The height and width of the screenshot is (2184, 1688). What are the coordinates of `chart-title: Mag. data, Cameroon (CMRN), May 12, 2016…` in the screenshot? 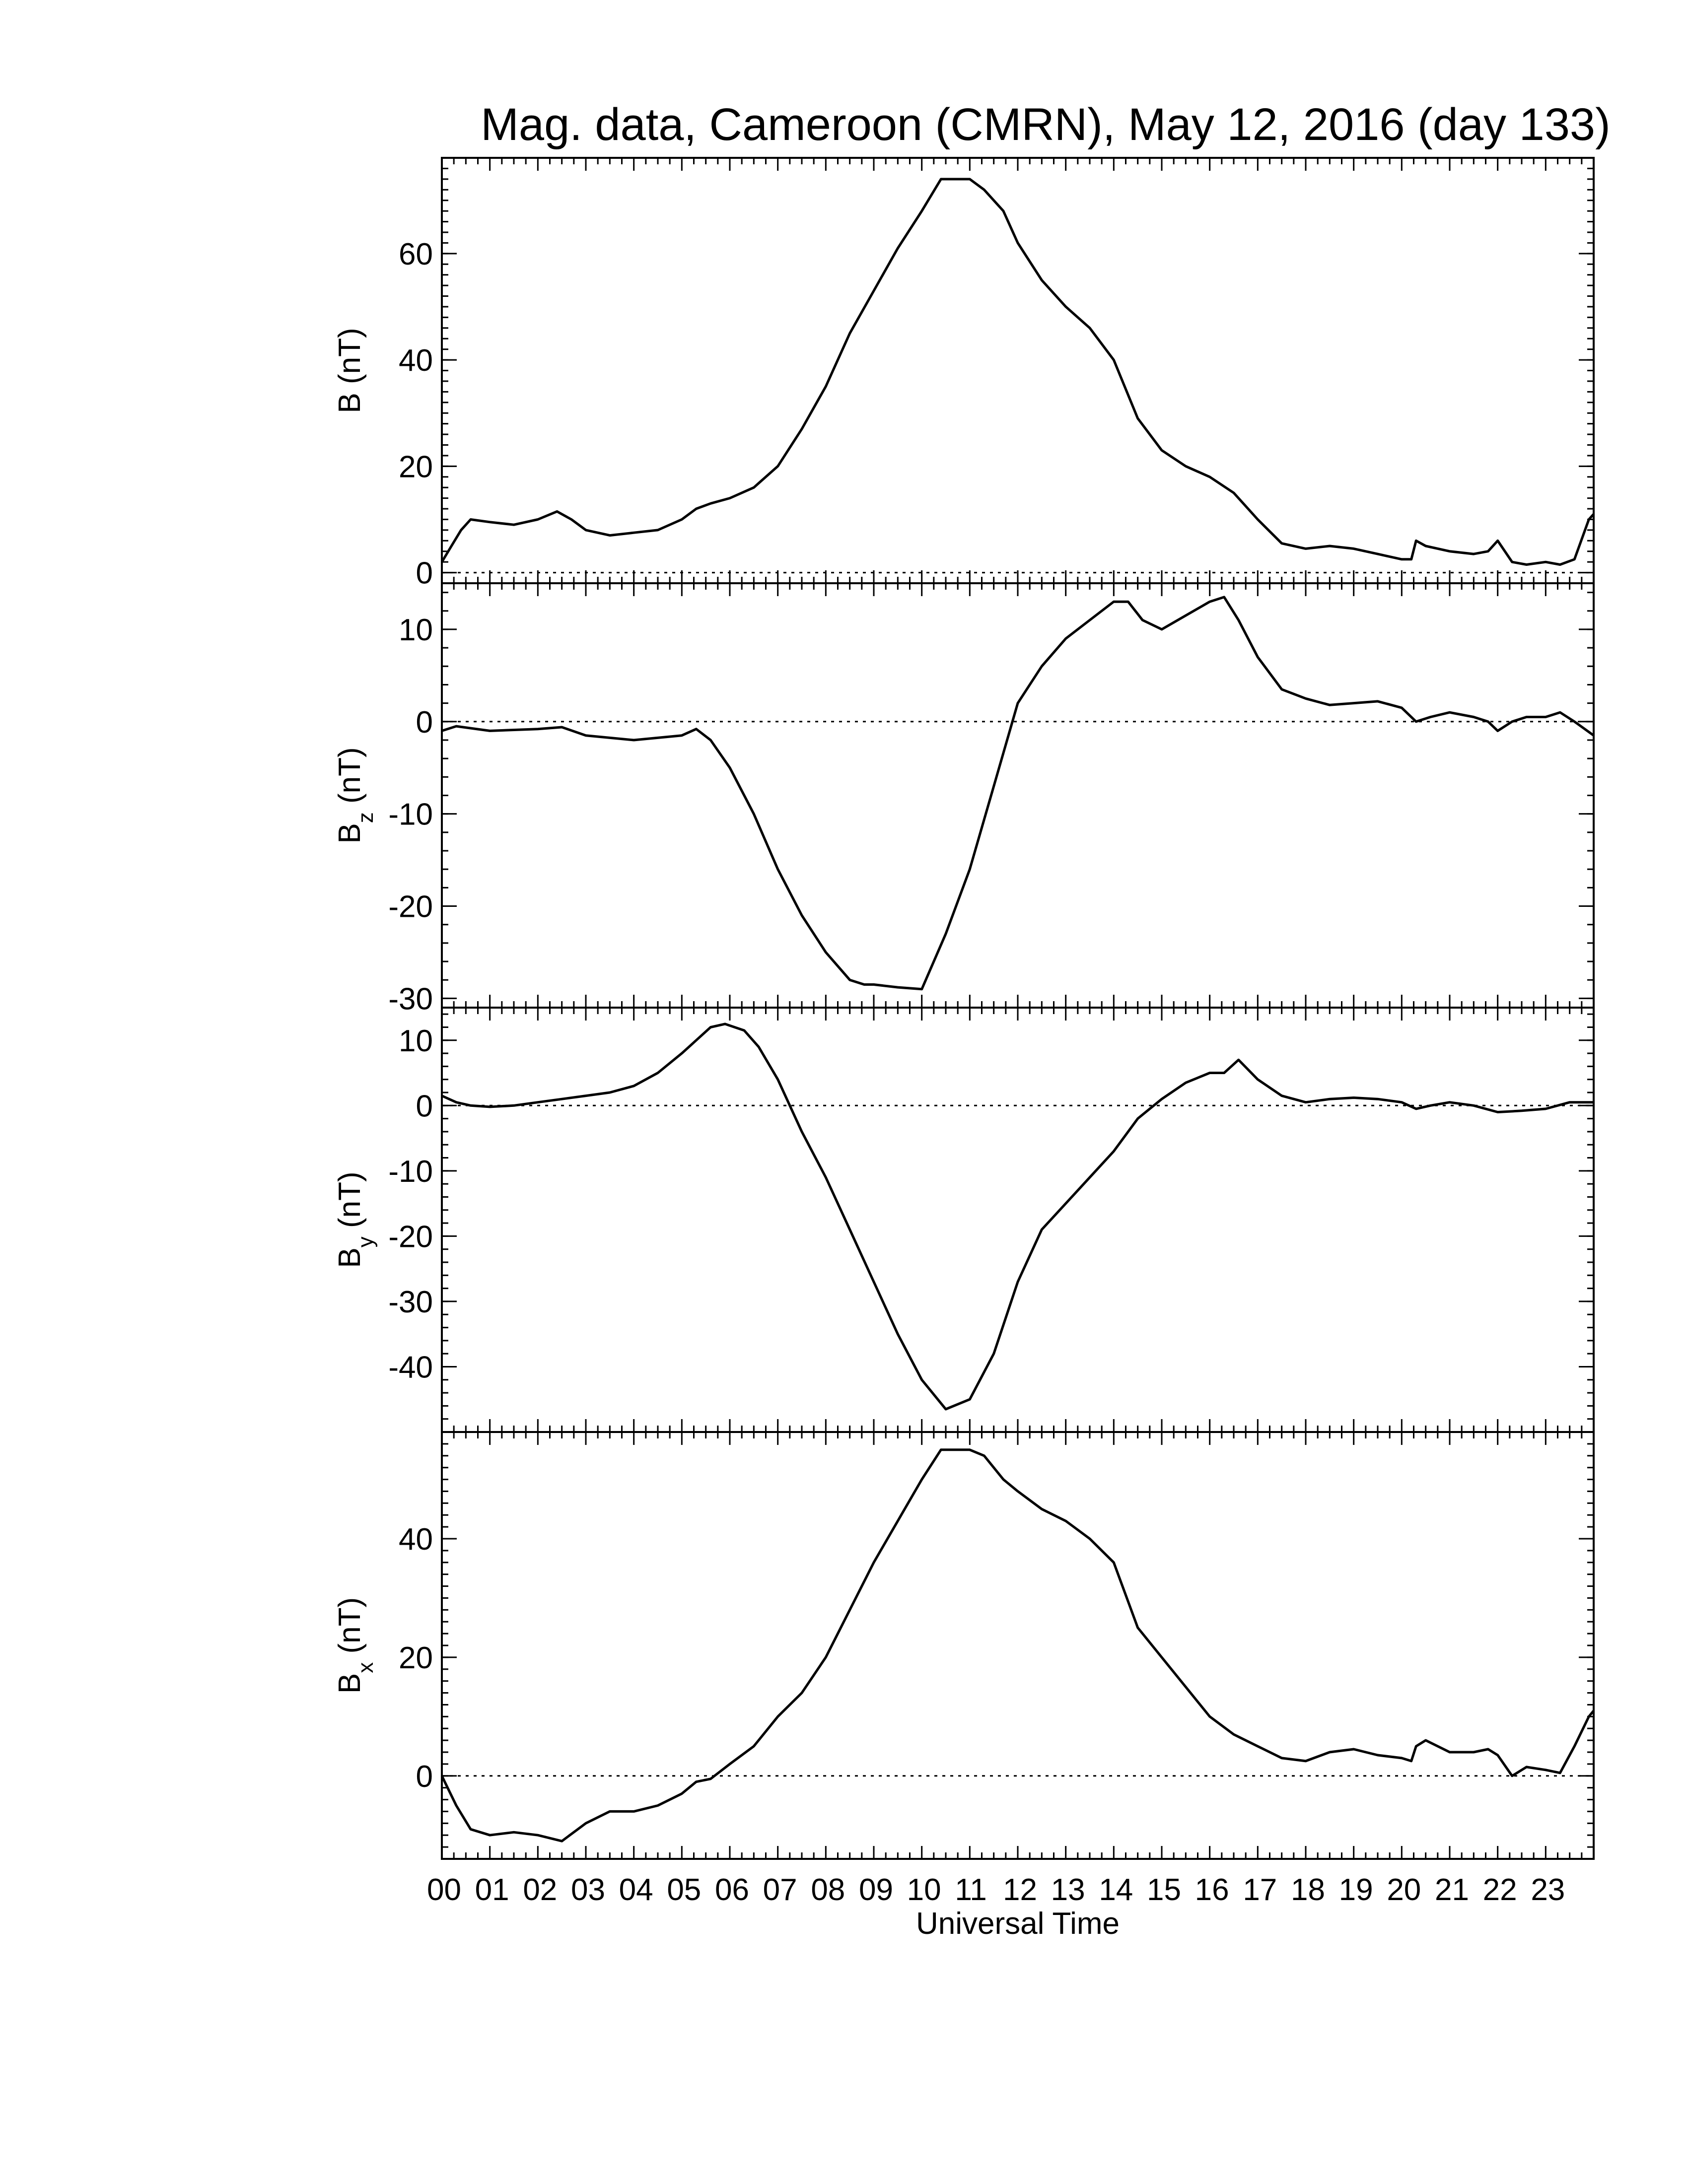 It's located at (1045, 124).